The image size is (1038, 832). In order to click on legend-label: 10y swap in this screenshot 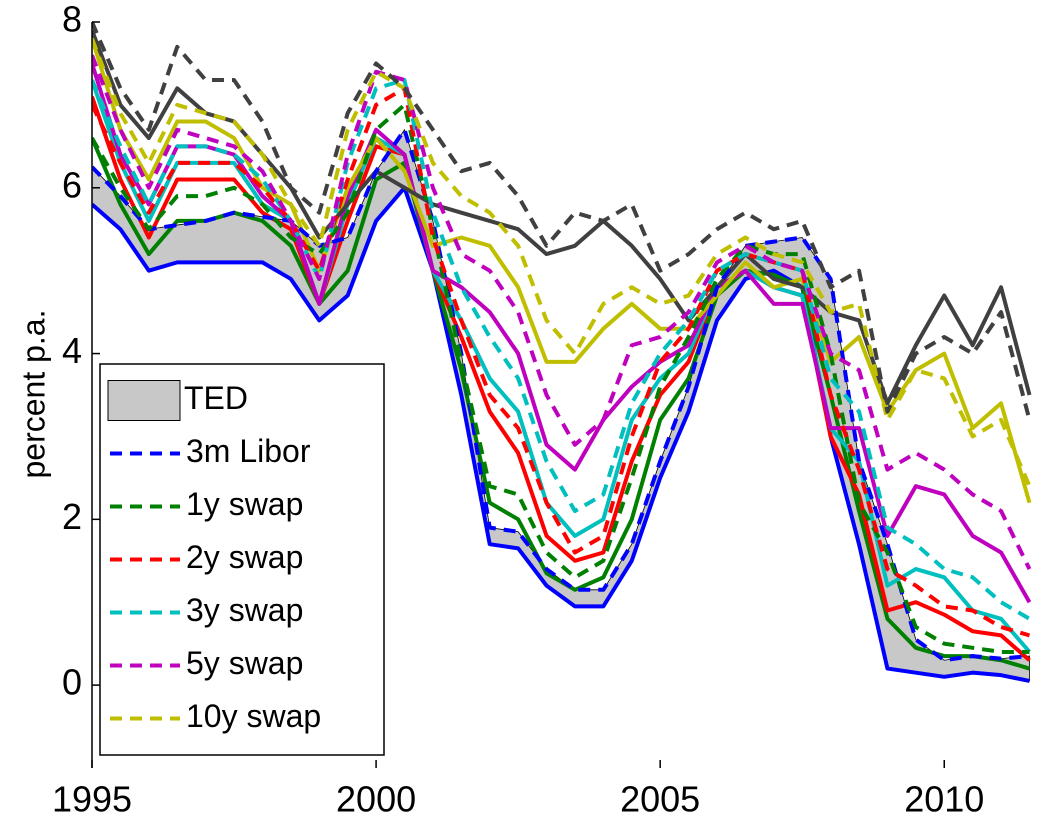, I will do `click(253, 716)`.